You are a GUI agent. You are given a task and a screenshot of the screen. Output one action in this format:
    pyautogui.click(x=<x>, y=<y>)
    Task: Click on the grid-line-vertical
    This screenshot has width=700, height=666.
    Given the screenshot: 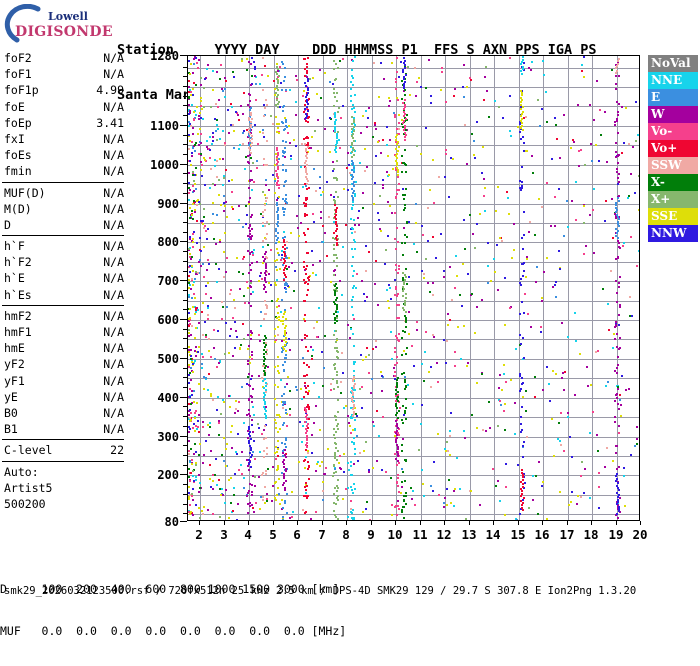 What is the action you would take?
    pyautogui.click(x=225, y=288)
    